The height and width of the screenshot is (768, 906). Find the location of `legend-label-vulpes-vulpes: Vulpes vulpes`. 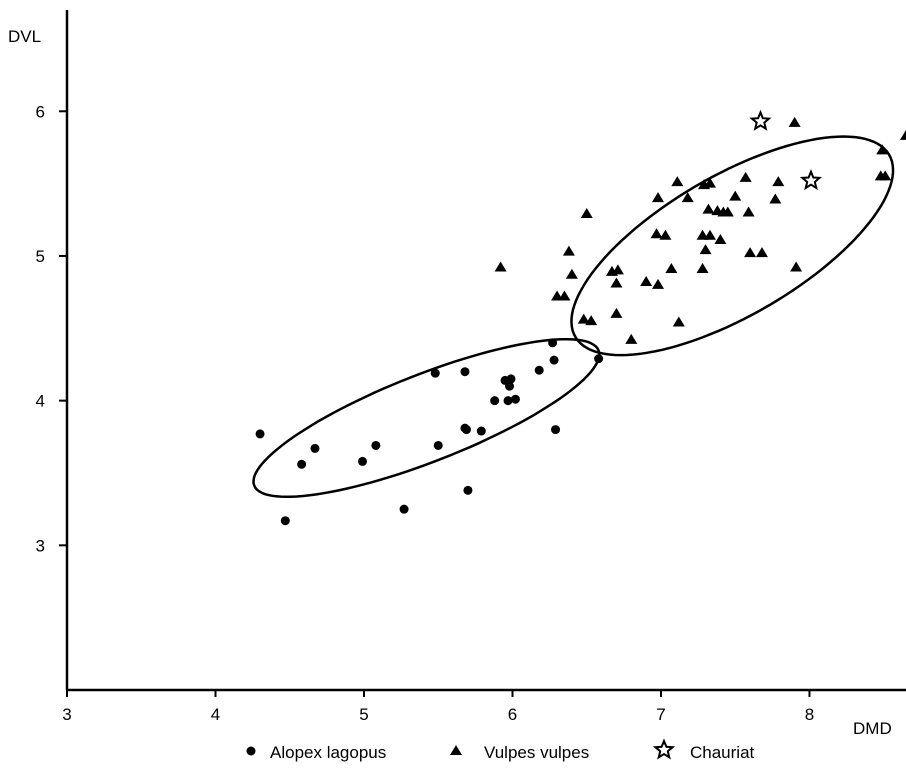

legend-label-vulpes-vulpes: Vulpes vulpes is located at coordinates (536, 752).